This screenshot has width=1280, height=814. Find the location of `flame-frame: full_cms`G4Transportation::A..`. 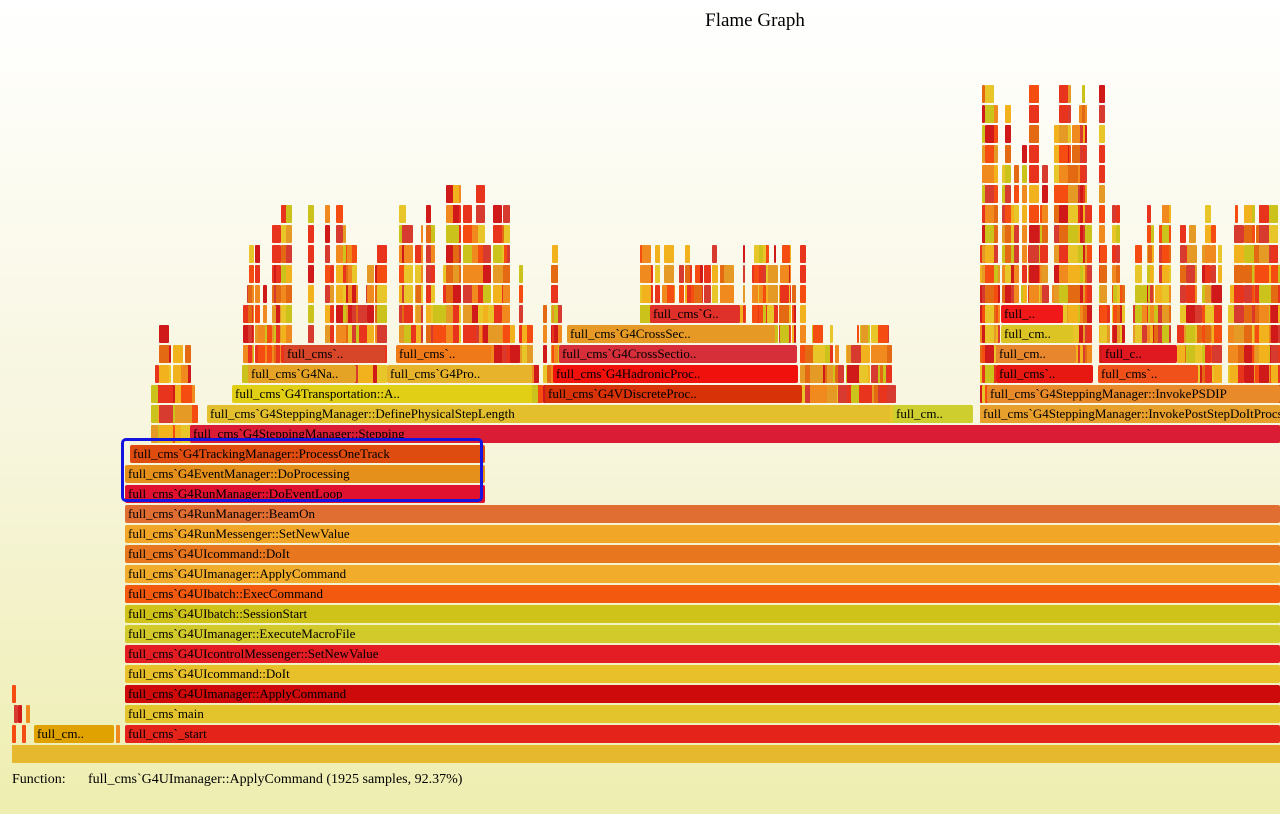

flame-frame: full_cms`G4Transportation::A.. is located at coordinates (382, 394).